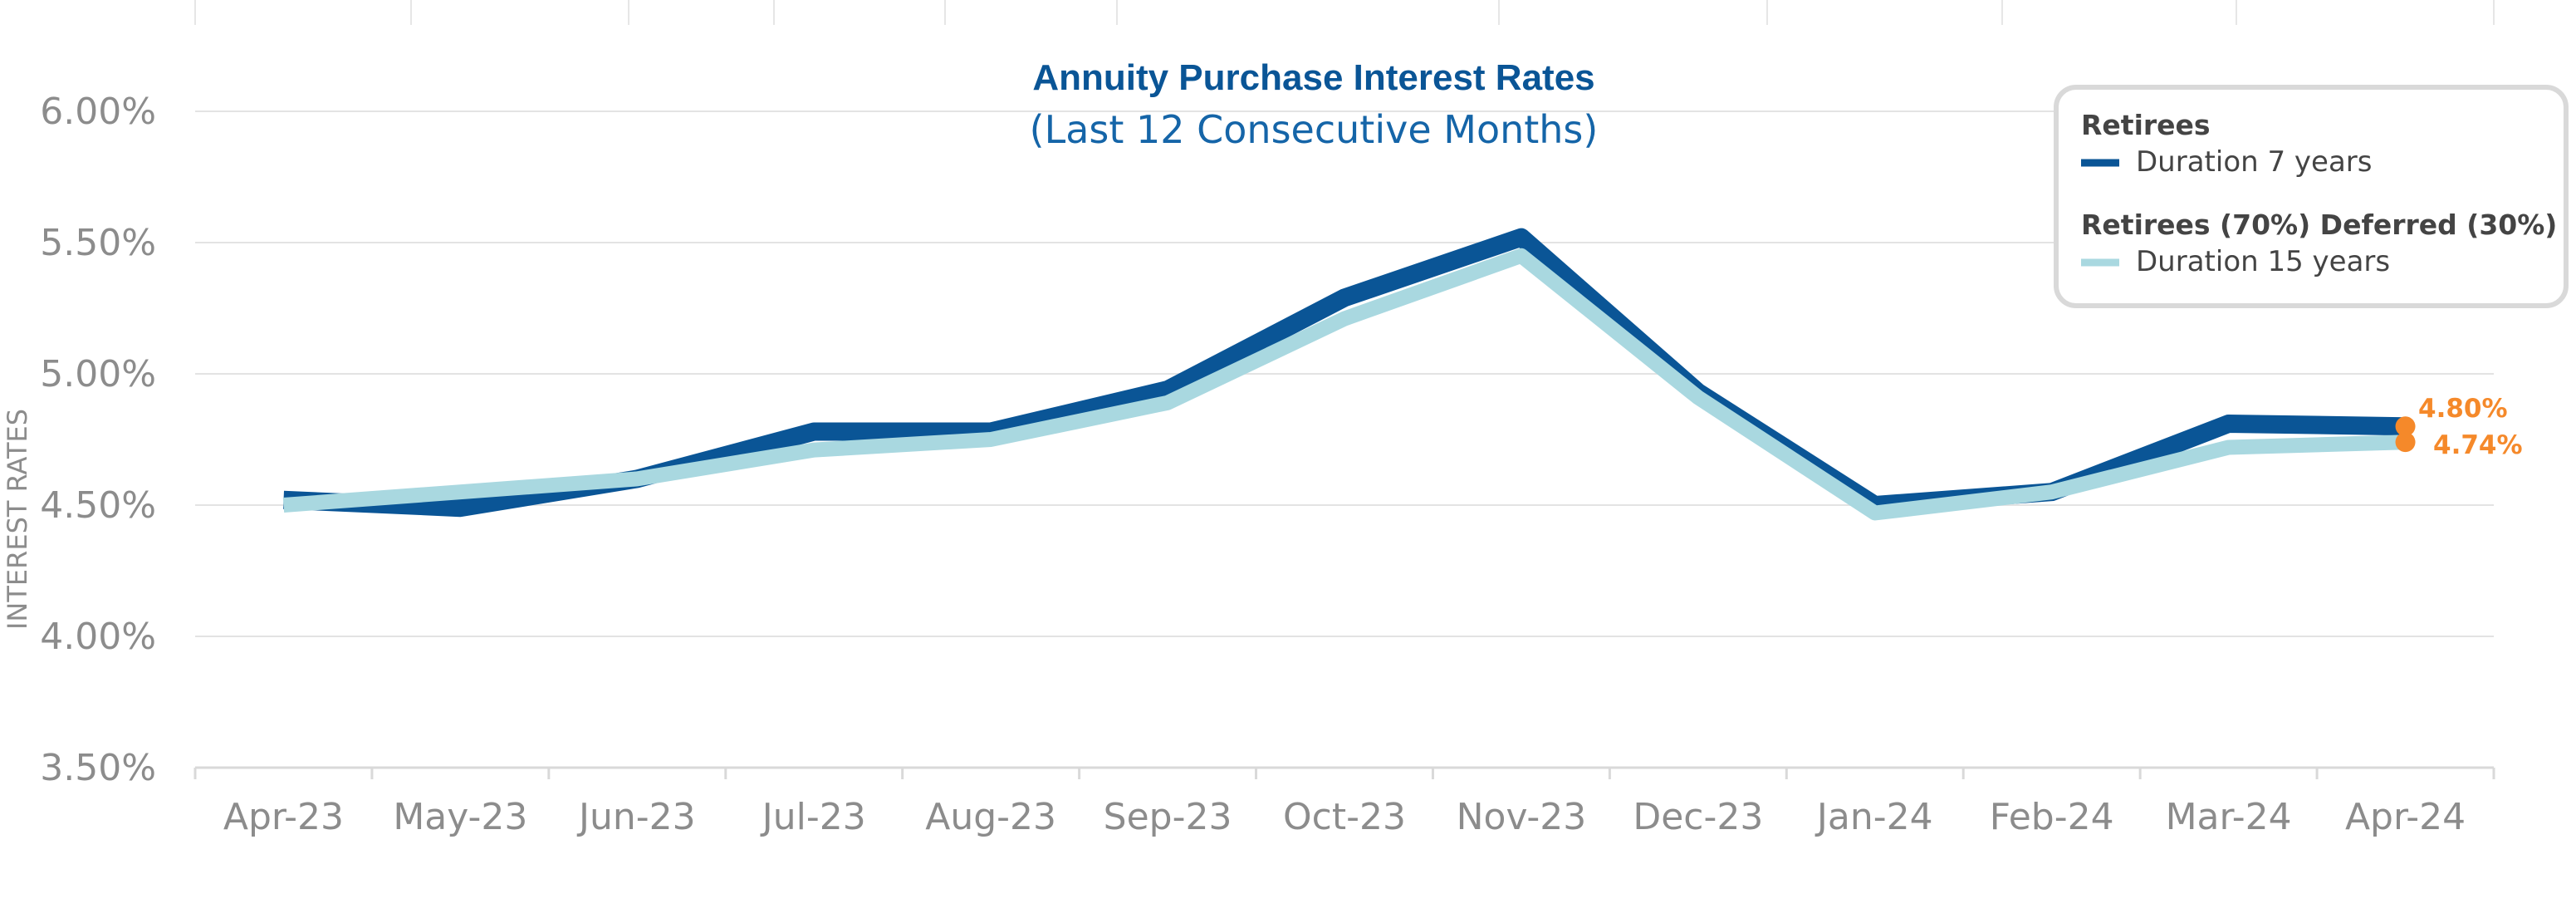 Image resolution: width=2576 pixels, height=918 pixels. I want to click on legend-box, so click(2311, 196).